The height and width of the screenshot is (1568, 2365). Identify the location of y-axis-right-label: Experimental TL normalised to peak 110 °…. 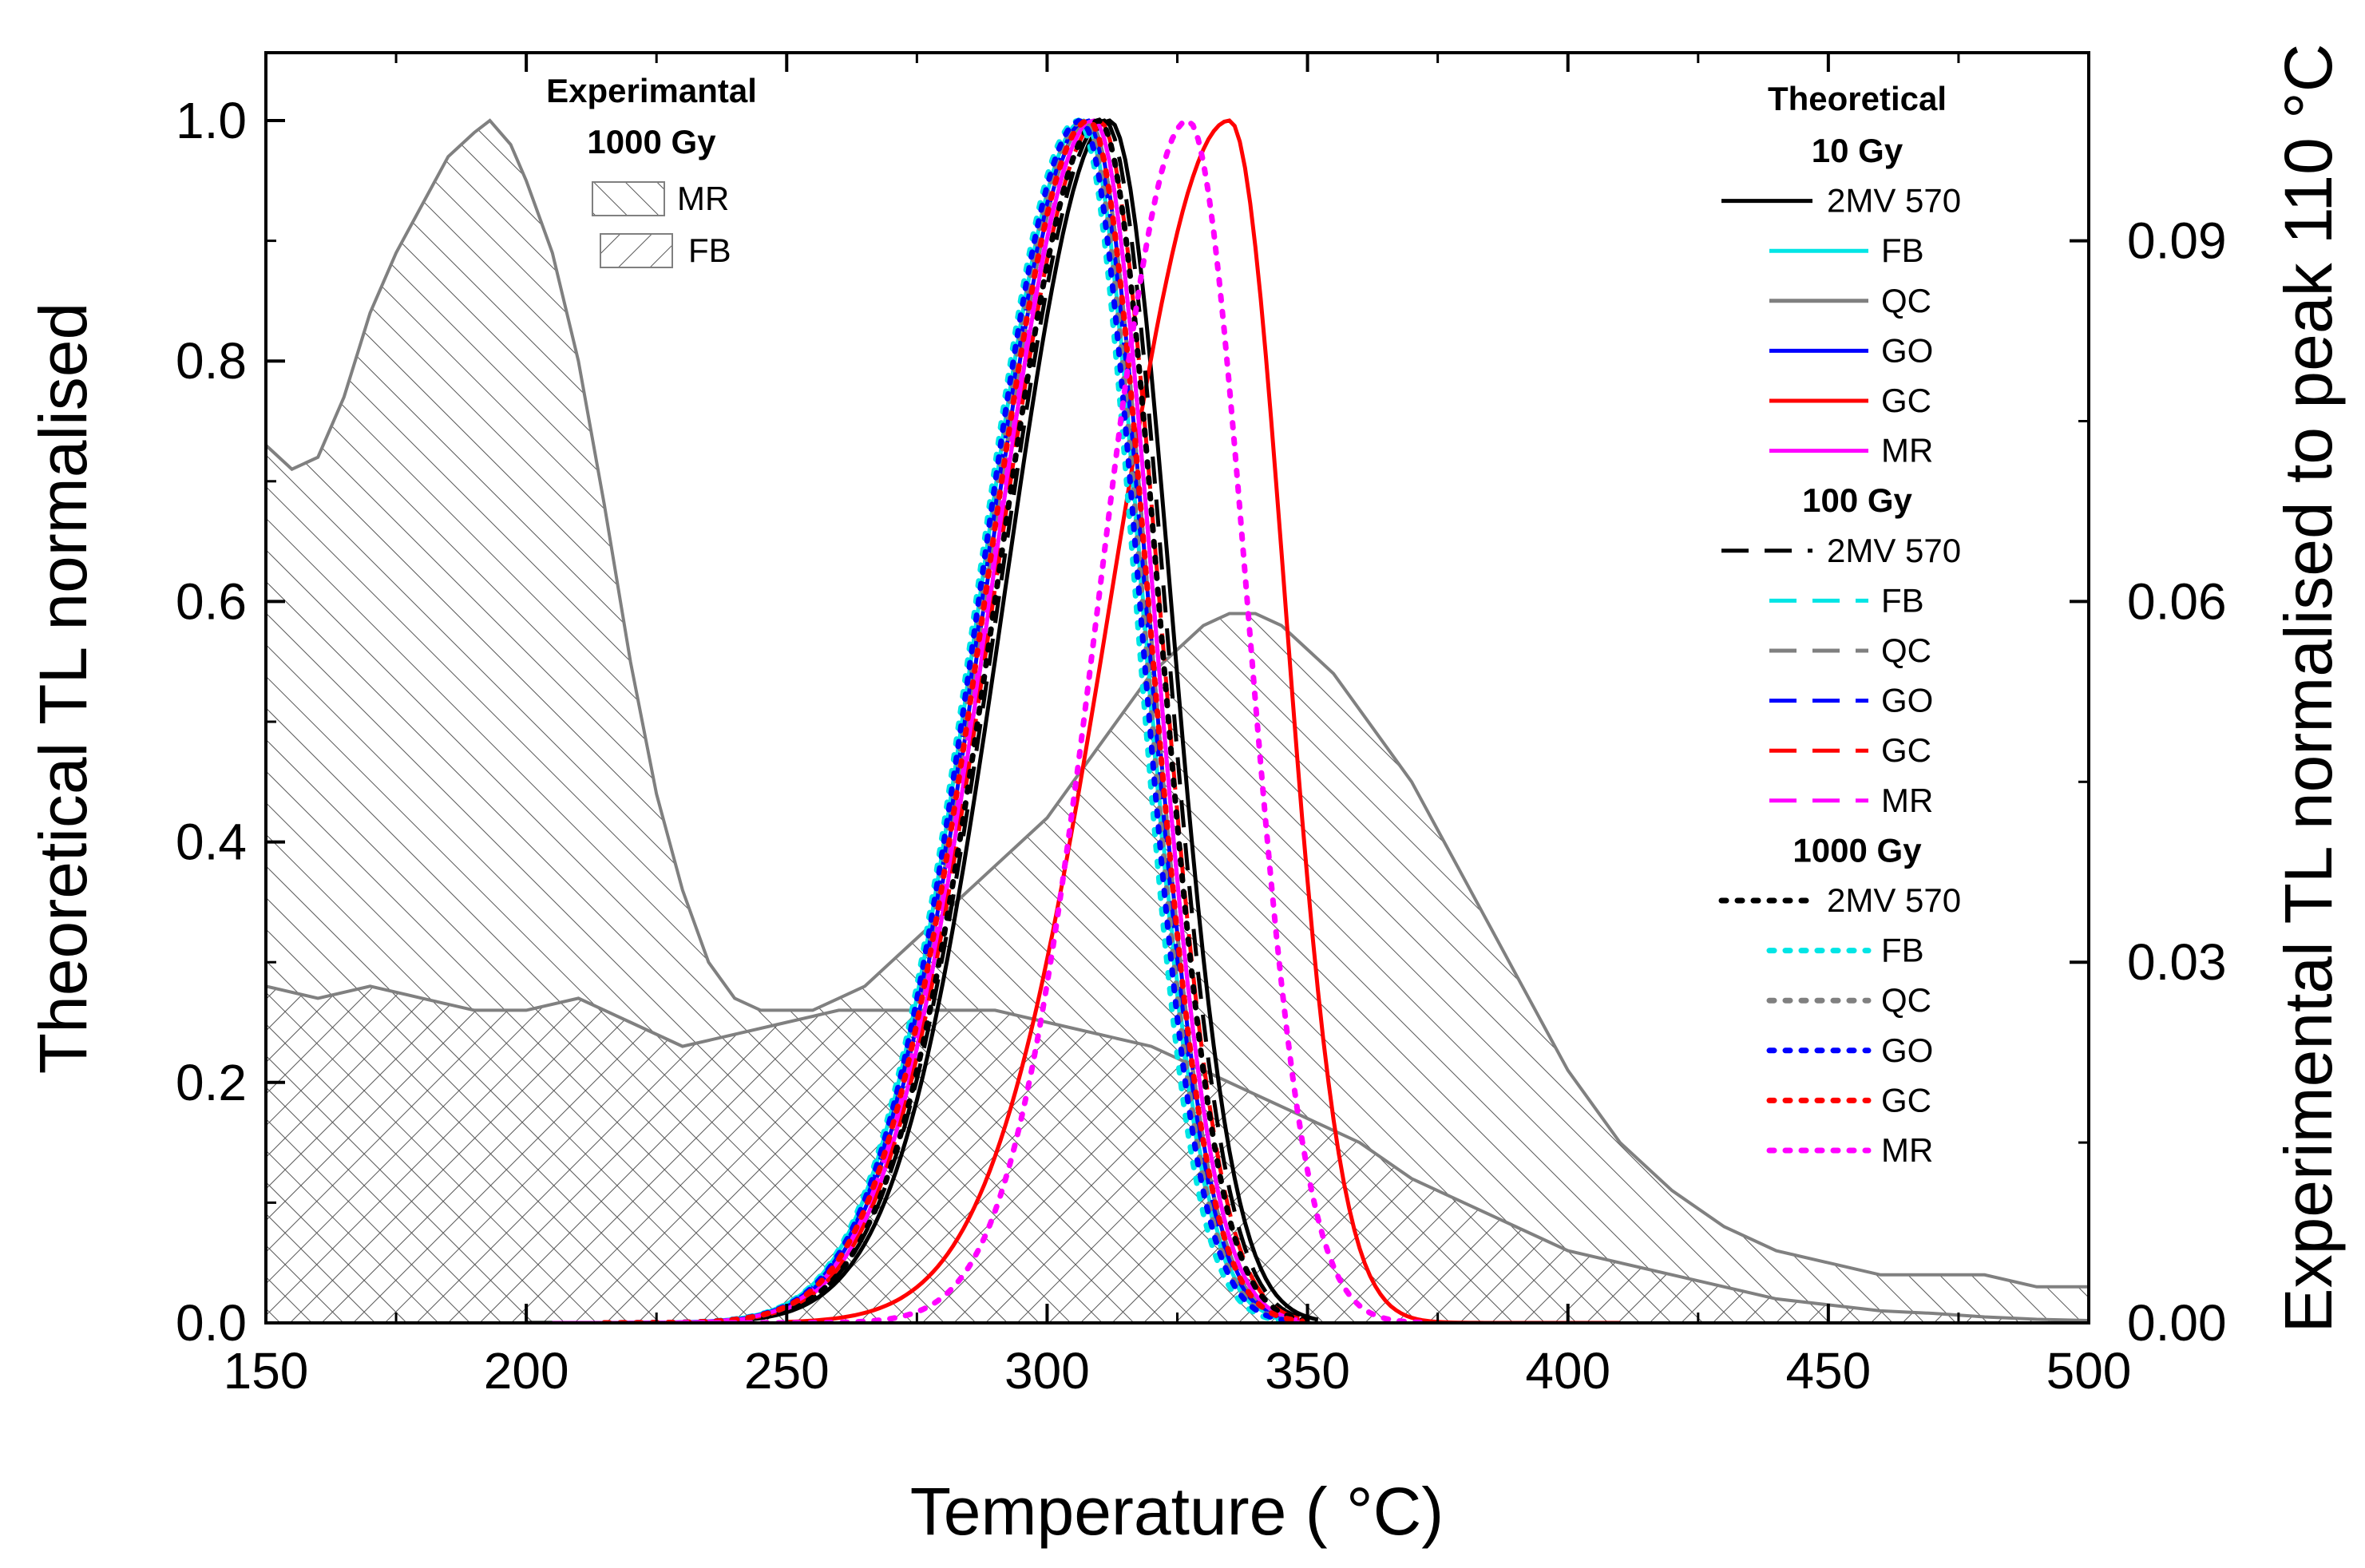
(2308, 689).